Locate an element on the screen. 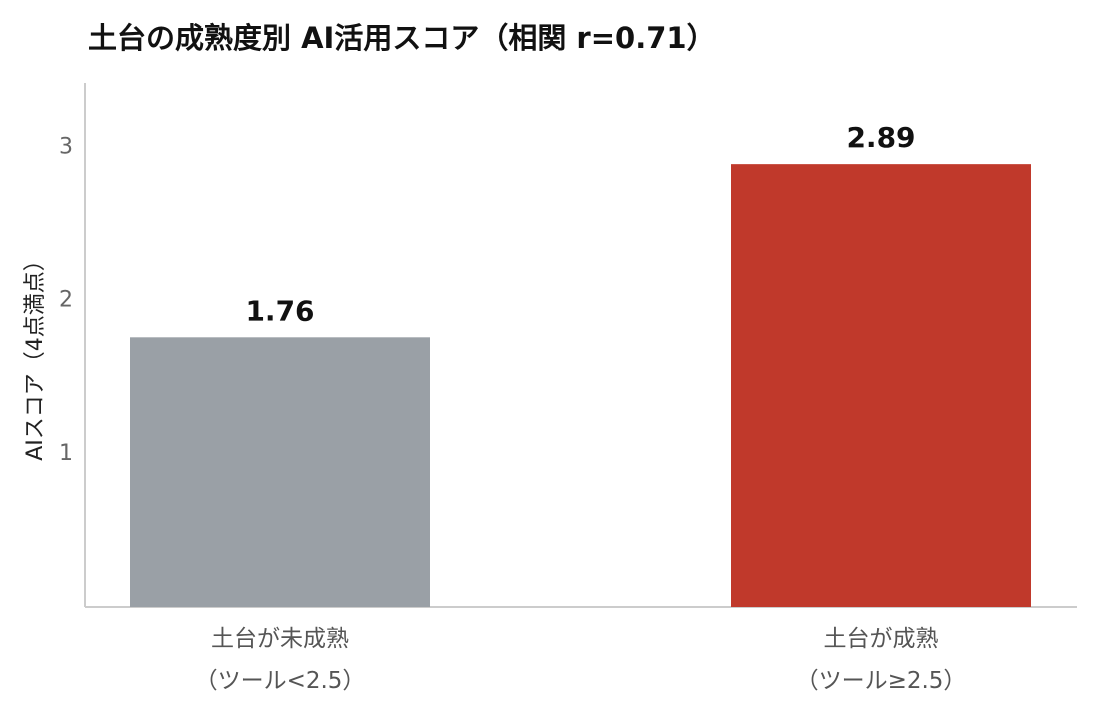 The width and height of the screenshot is (1096, 721). x-tick-label: 土台が未成熟 （ツール<2.5） is located at coordinates (280, 660).